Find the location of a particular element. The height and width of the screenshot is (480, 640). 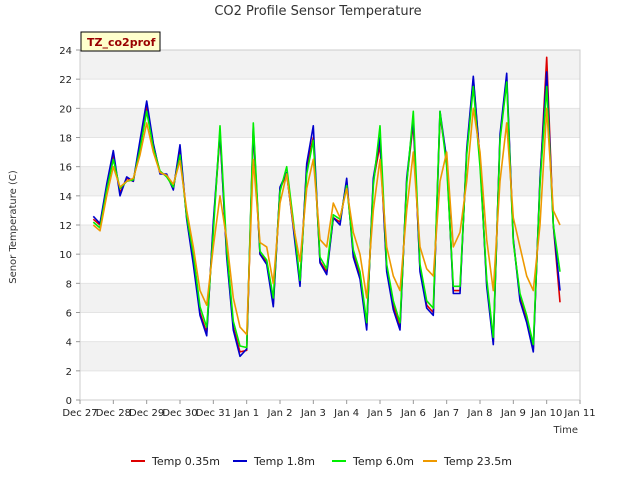

y-tick-label: 22 is located at coordinates (65, 80).